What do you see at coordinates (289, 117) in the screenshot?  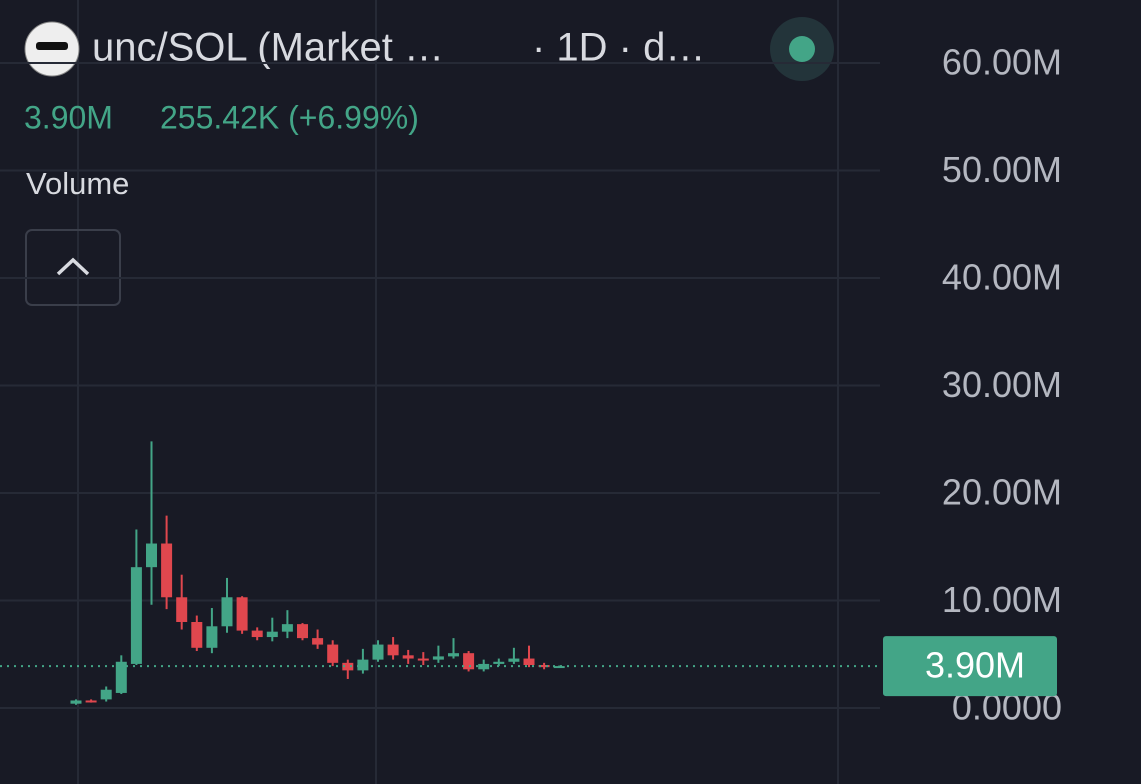 I see `change: 255.42K (+6.99%)` at bounding box center [289, 117].